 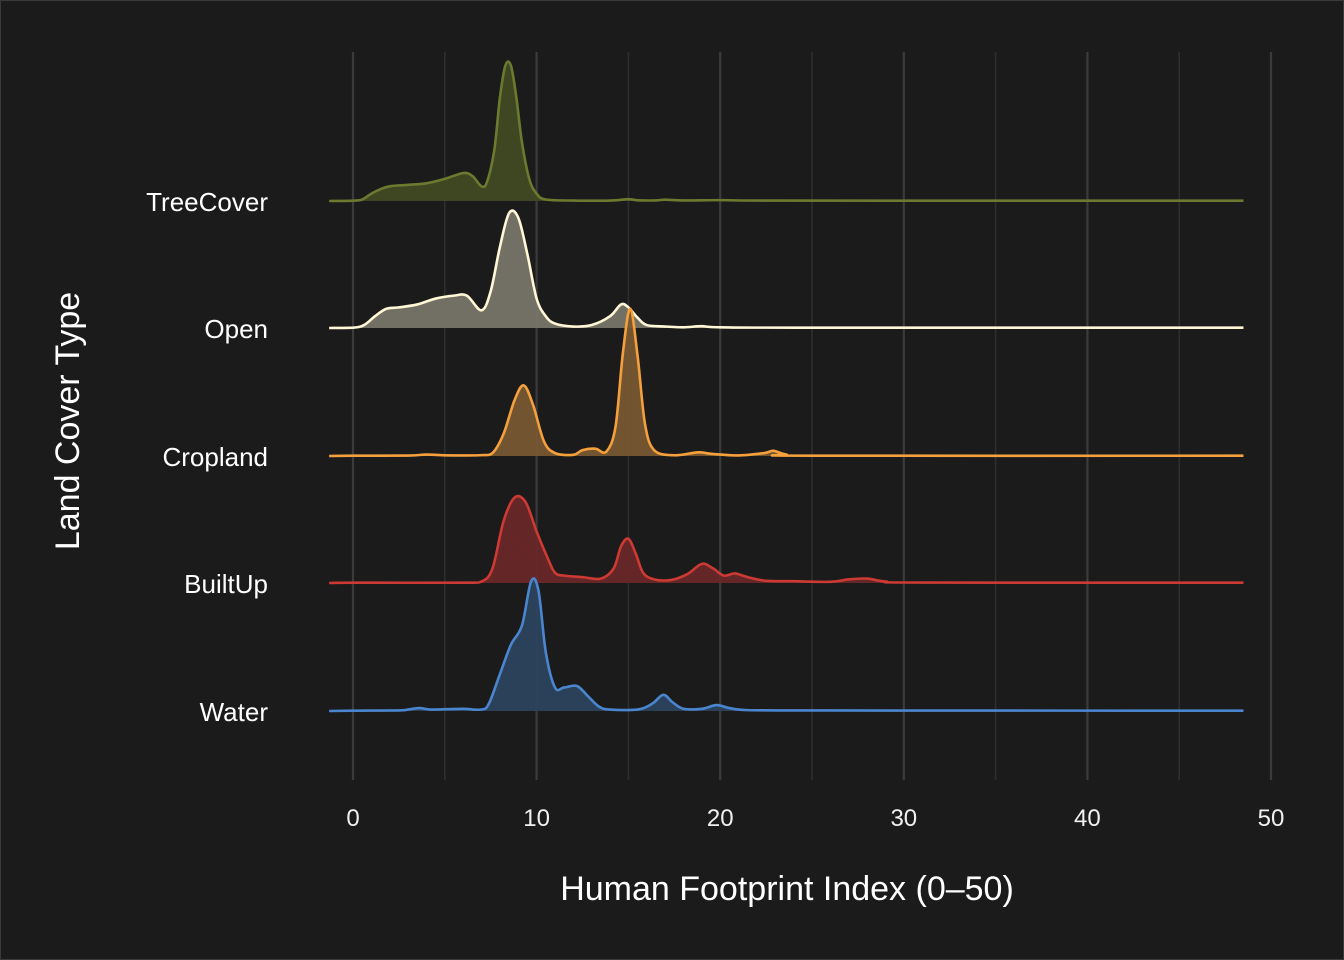 I want to click on category-label-cropland: Cropland, so click(x=215, y=457).